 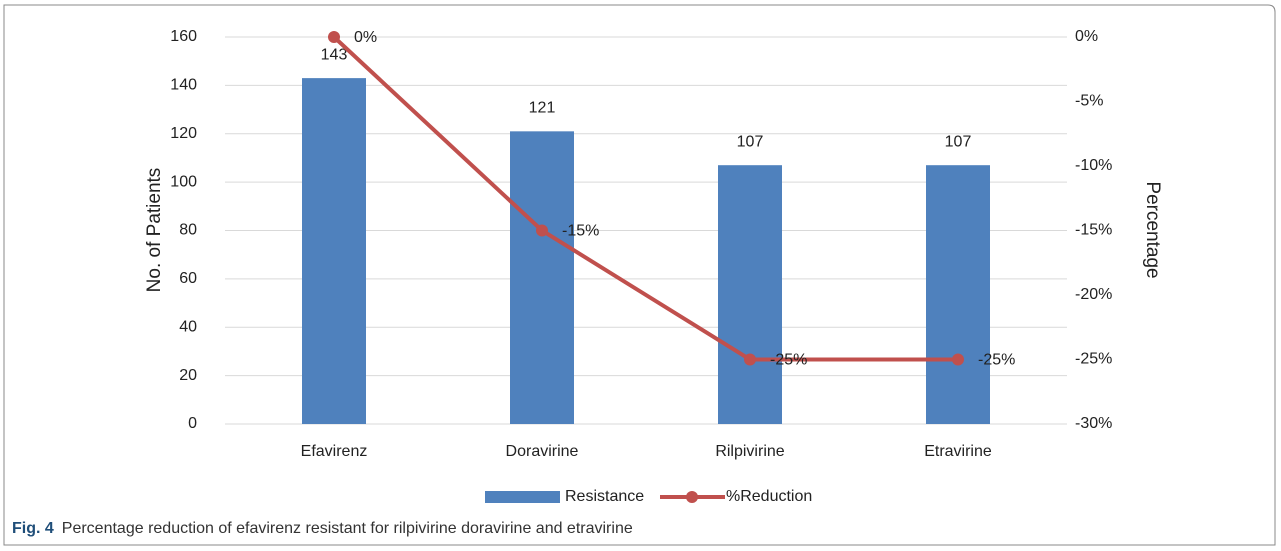 I want to click on y2-tick-label: 0%, so click(x=1086, y=36).